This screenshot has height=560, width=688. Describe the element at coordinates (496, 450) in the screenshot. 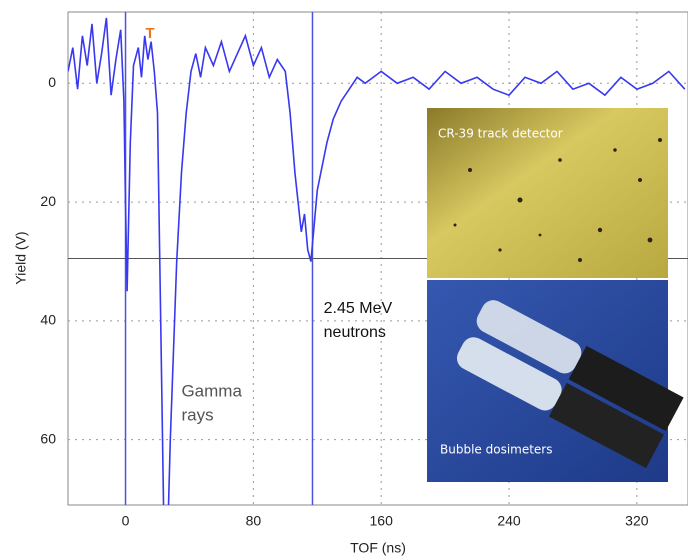

I see `inset-caption: Bubble dosimeters` at that location.